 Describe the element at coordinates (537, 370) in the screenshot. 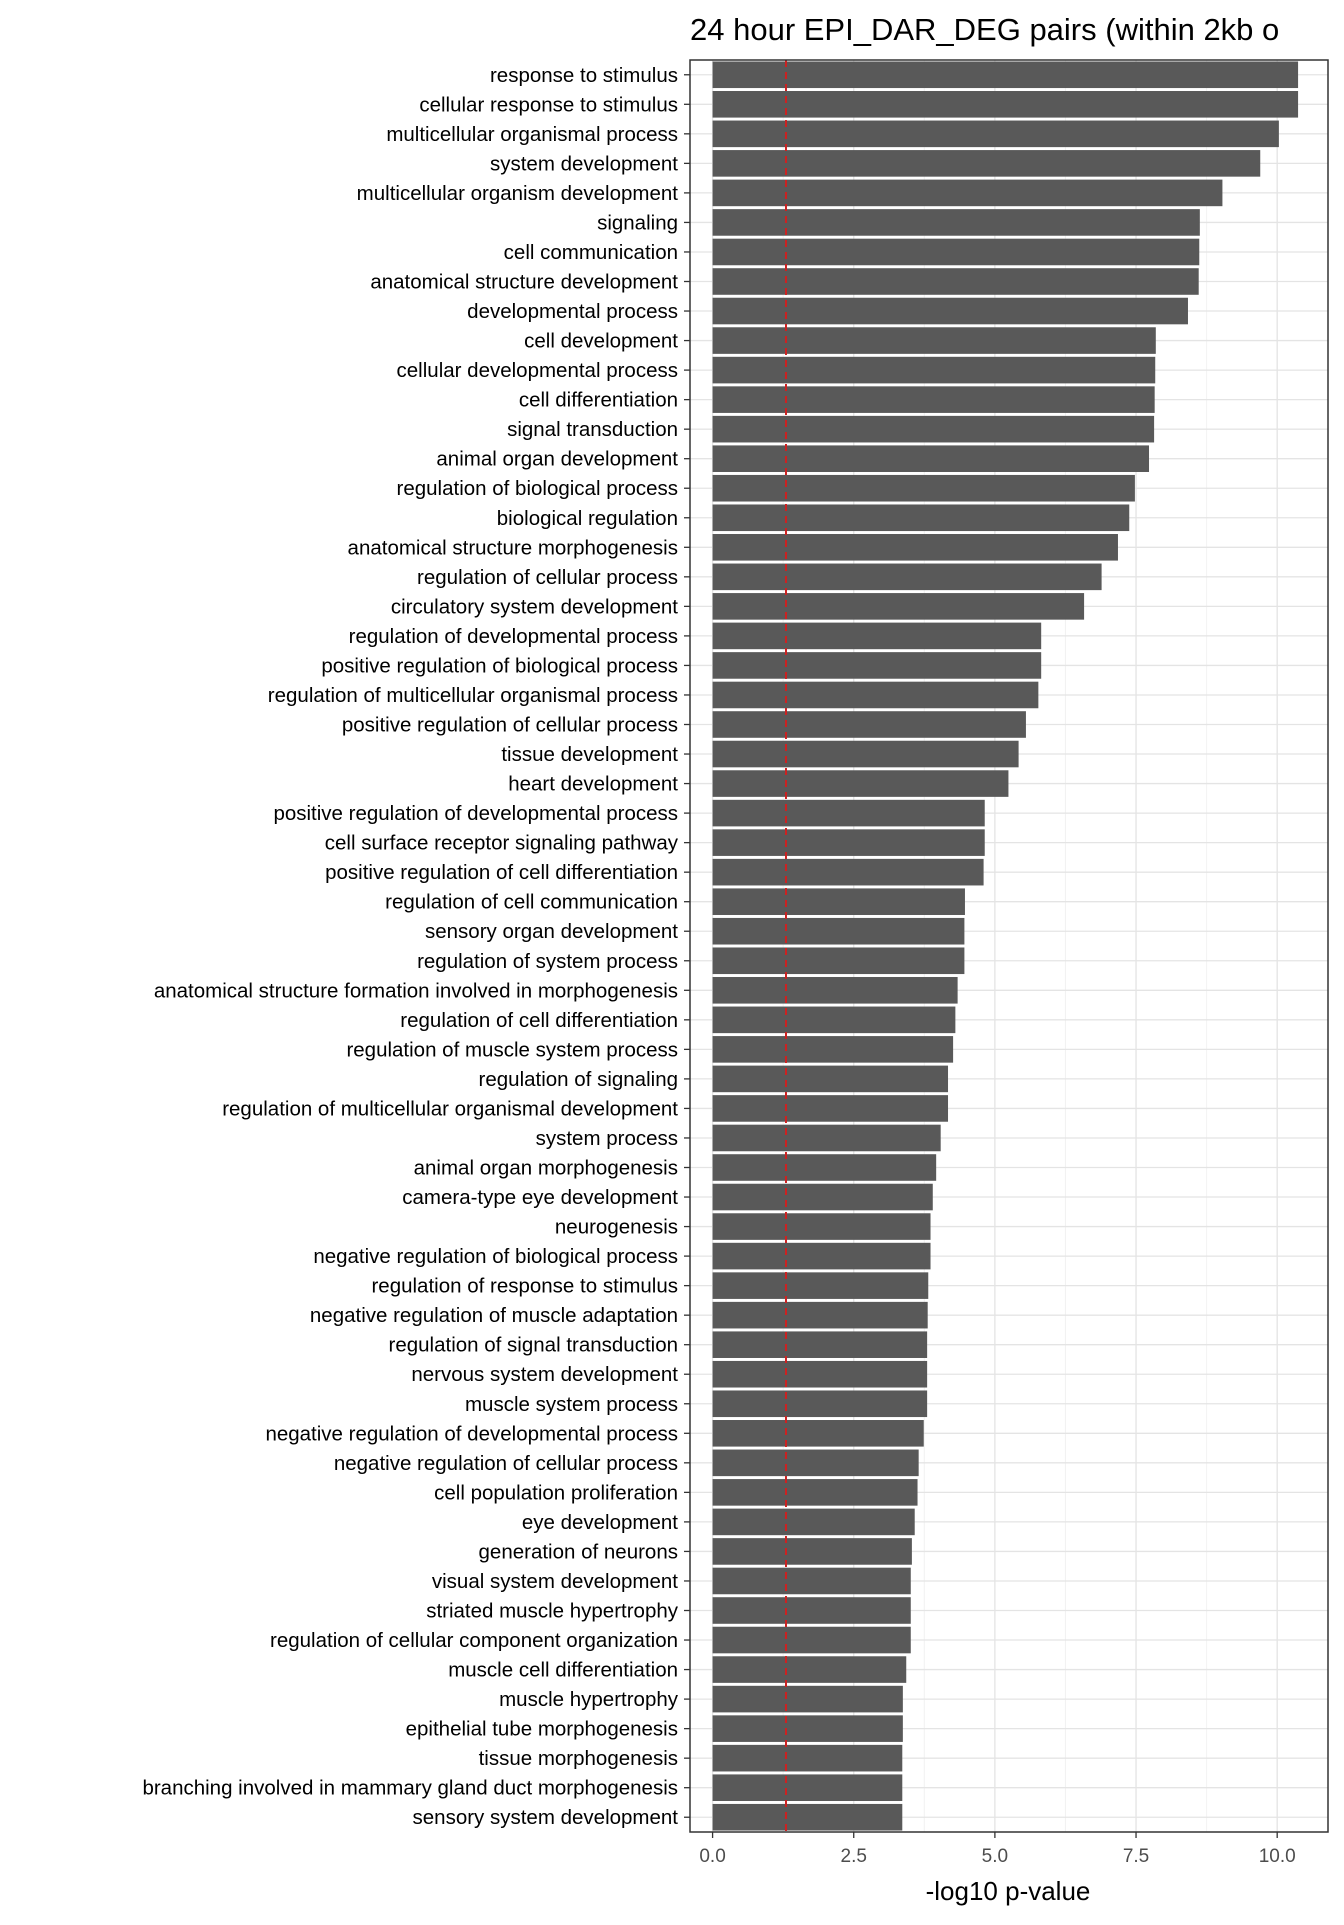

I see `category-label: cellular developmental process` at that location.